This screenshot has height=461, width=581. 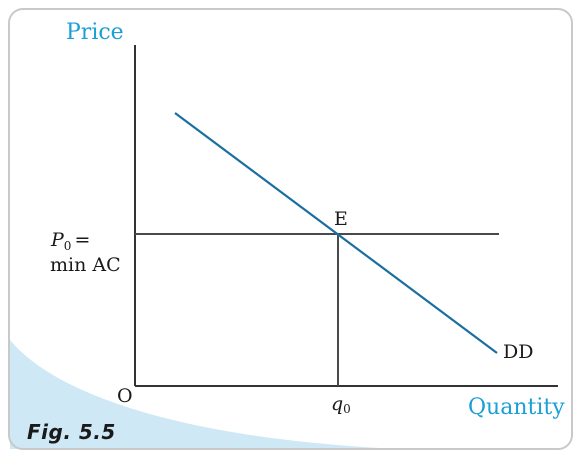 I want to click on price-symbol: P, so click(x=57, y=240).